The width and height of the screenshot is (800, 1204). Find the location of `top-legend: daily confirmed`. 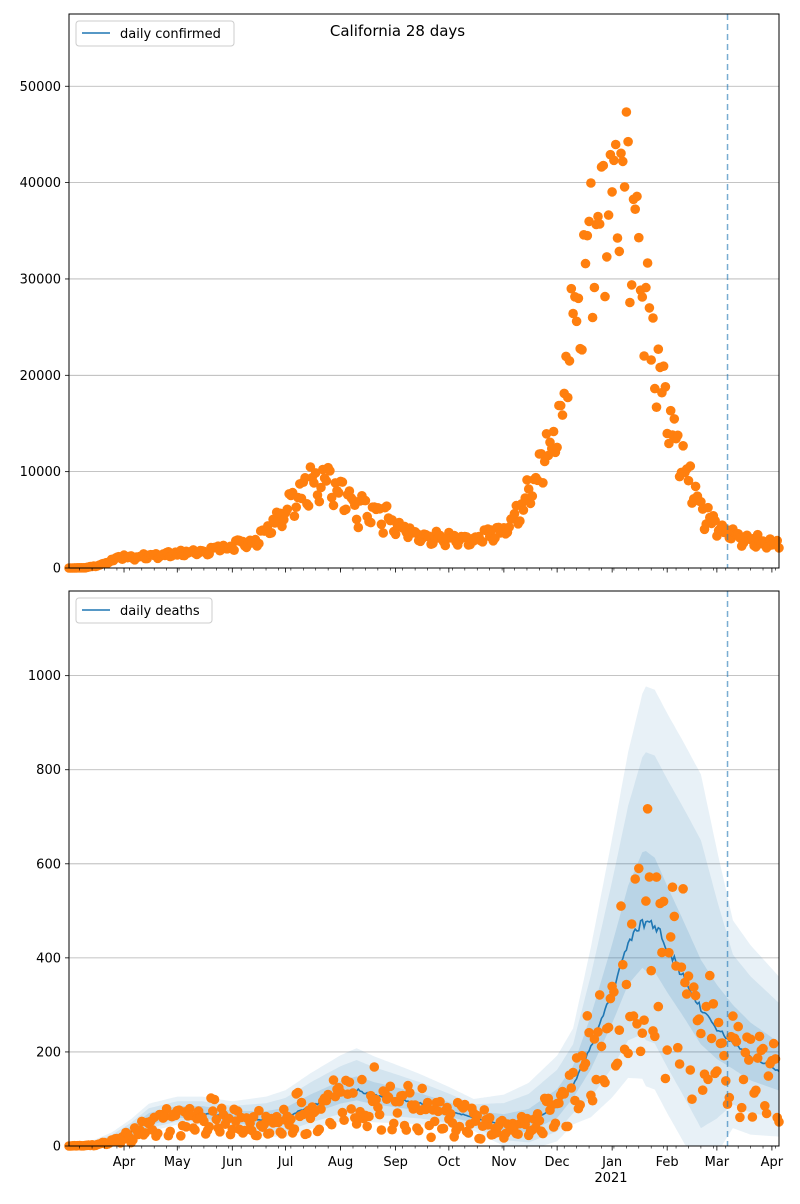

top-legend: daily confirmed is located at coordinates (155, 33).